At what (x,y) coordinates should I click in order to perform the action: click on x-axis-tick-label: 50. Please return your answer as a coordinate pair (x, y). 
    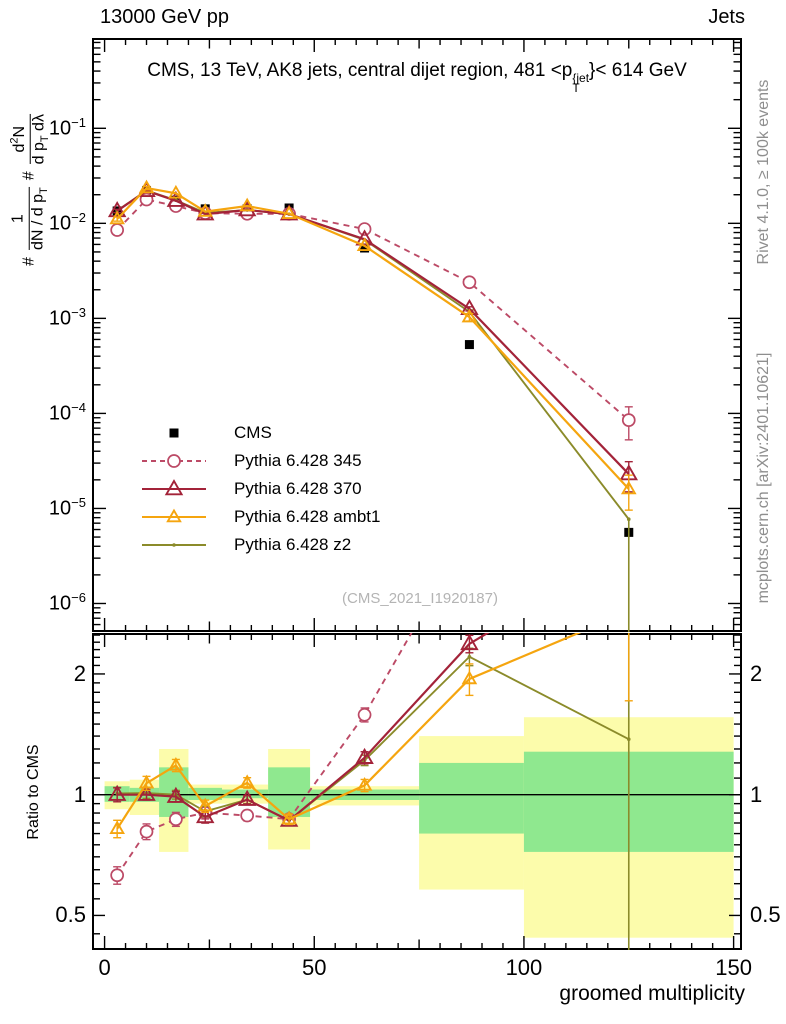
    Looking at the image, I should click on (314, 967).